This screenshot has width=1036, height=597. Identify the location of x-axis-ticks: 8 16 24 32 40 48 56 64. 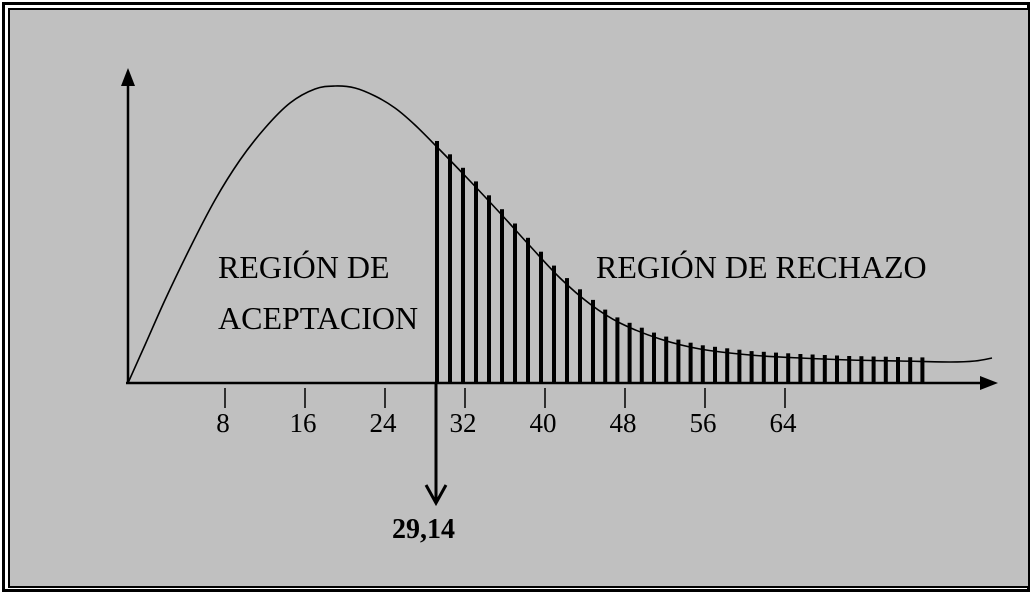
(506, 413).